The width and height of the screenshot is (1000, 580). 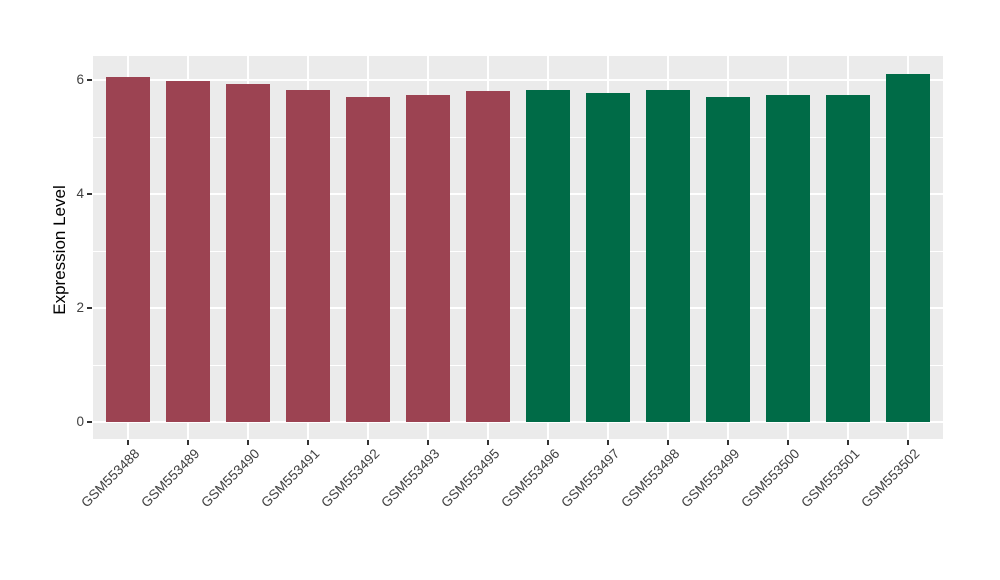 What do you see at coordinates (908, 247) in the screenshot?
I see `bar-GSM553502` at bounding box center [908, 247].